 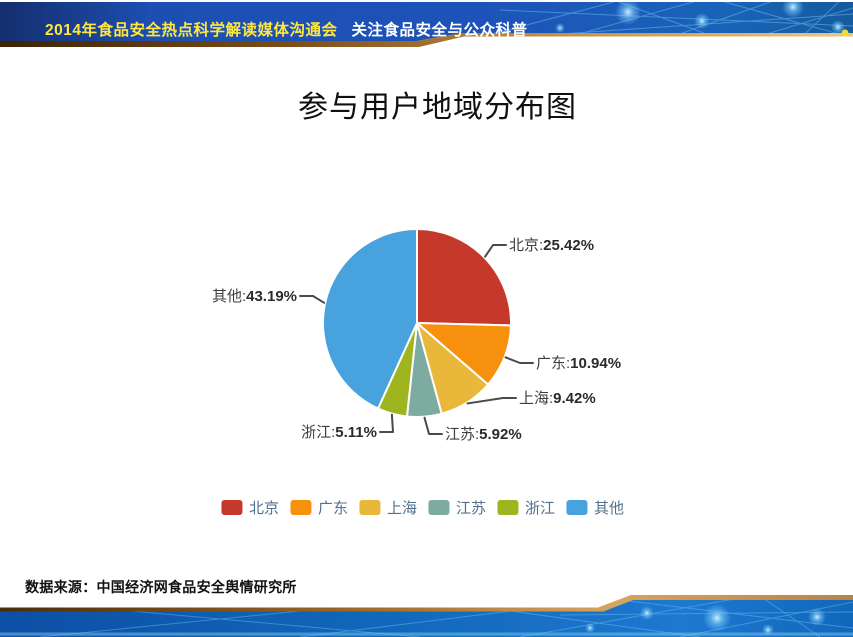 I want to click on legend-item-0: 北京, so click(x=249, y=507).